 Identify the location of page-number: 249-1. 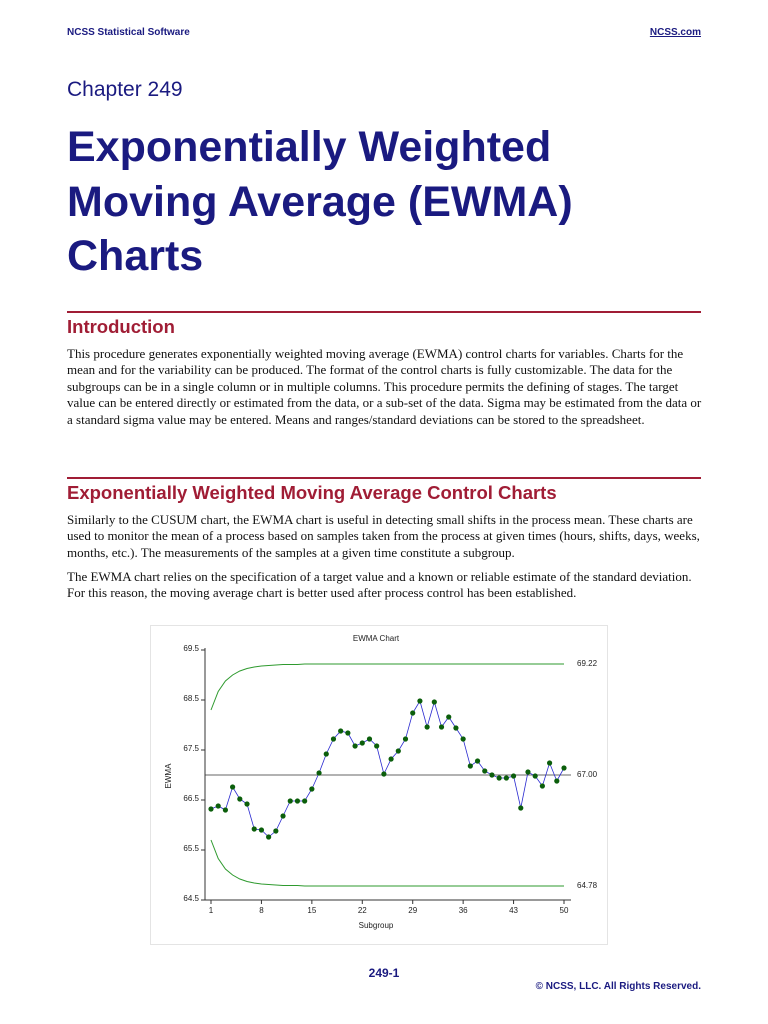
(384, 973).